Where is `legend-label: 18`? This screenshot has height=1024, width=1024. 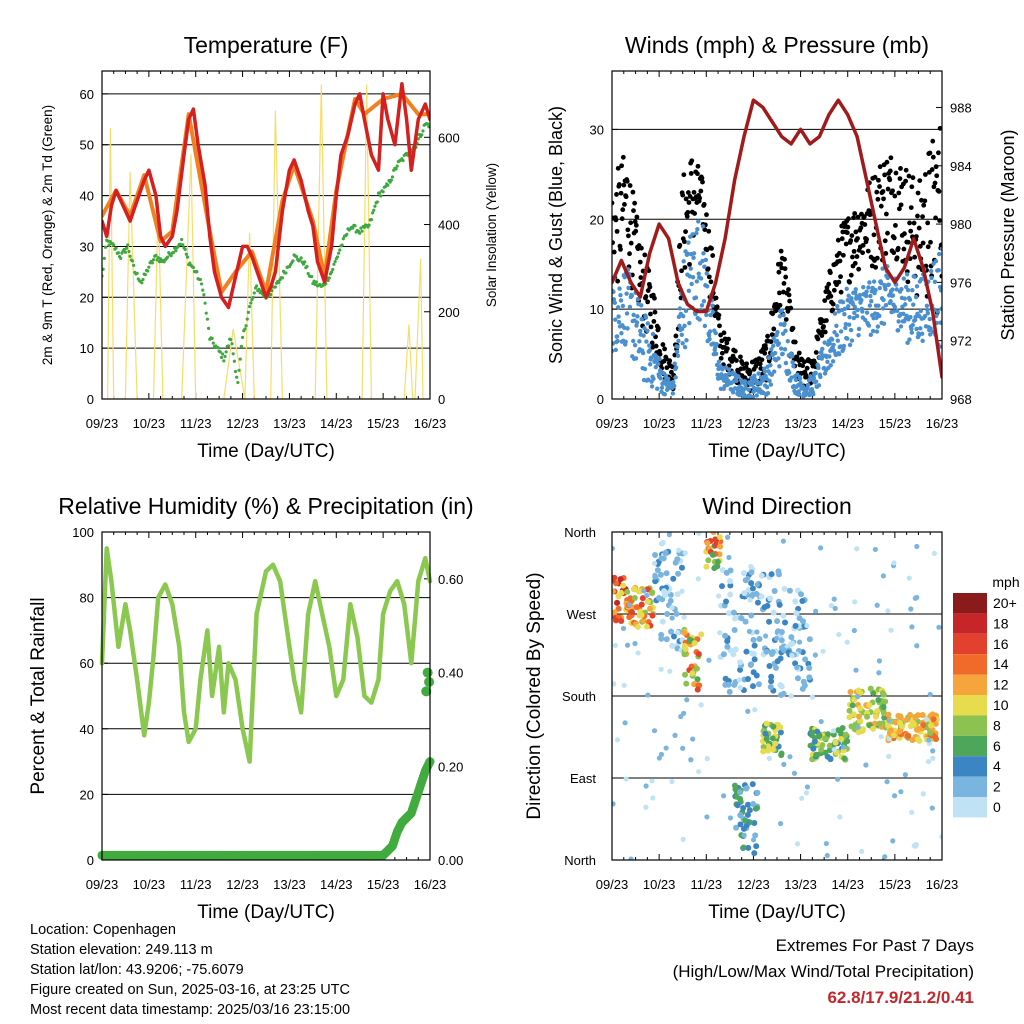 legend-label: 18 is located at coordinates (1001, 623).